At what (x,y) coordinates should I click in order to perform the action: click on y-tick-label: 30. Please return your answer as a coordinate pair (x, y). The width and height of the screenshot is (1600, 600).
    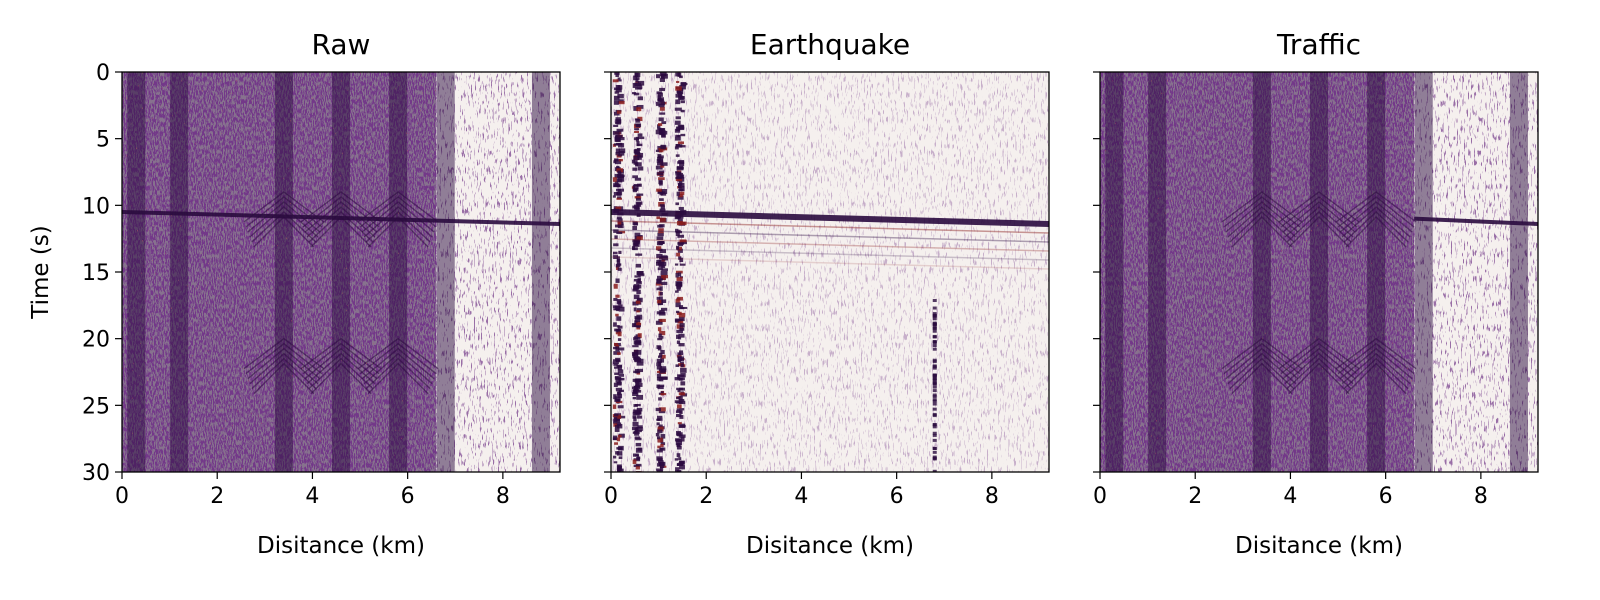
    Looking at the image, I should click on (96, 473).